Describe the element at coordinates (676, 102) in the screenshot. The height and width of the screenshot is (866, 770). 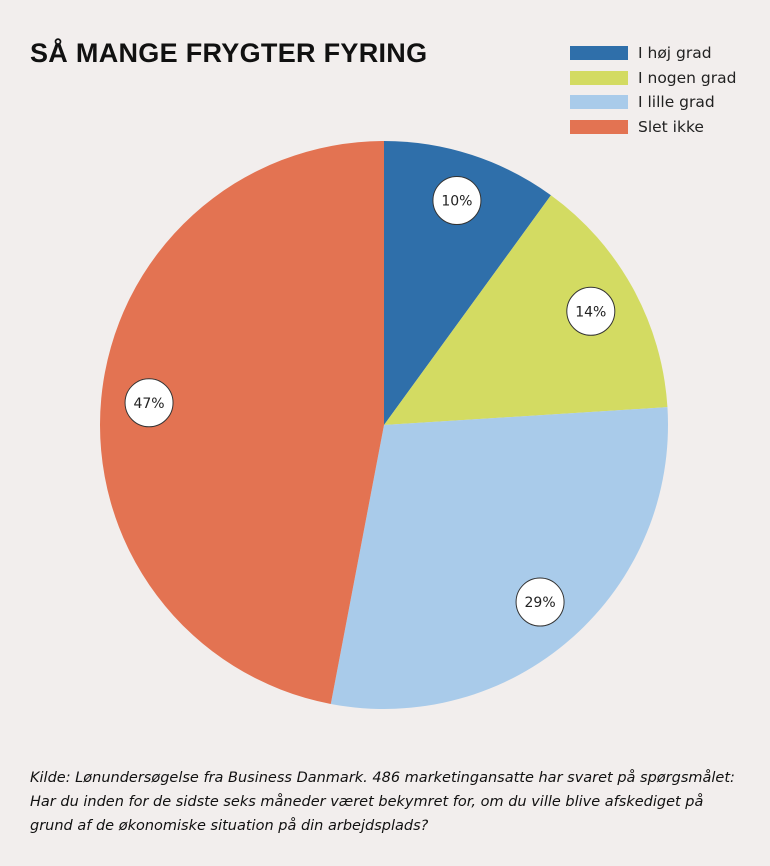
I see `legend-label: I lille grad` at that location.